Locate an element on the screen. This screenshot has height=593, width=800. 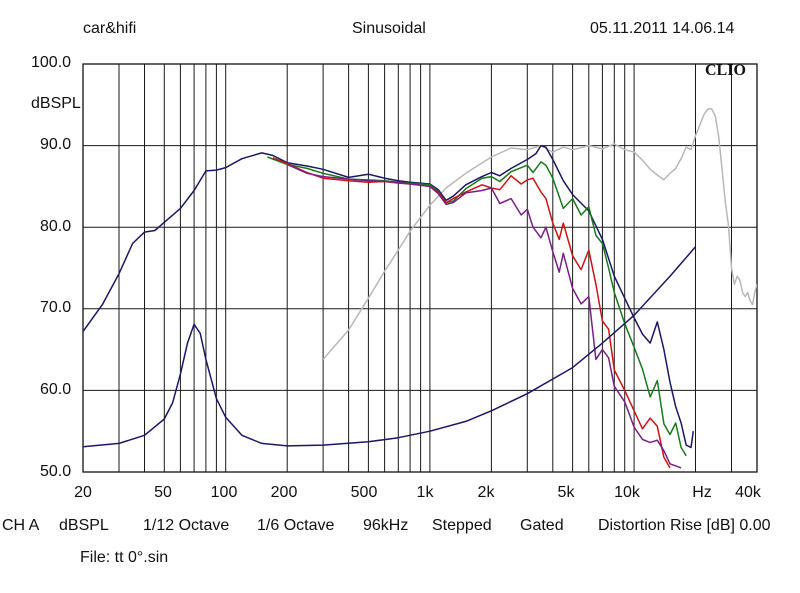
y-tick-label-60: 60.0 is located at coordinates (56, 389).